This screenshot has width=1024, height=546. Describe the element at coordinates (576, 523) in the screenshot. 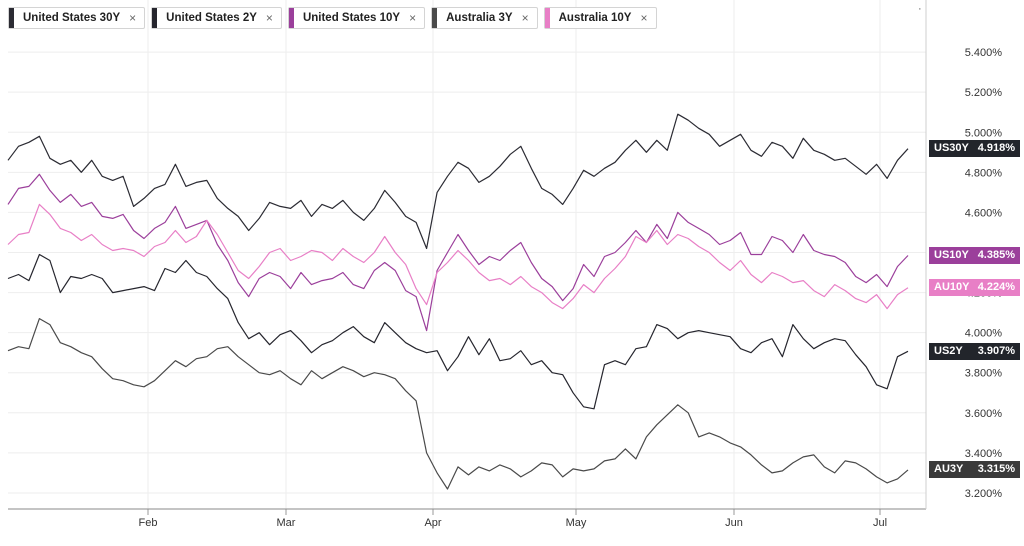

I see `x-tick-label: May` at that location.